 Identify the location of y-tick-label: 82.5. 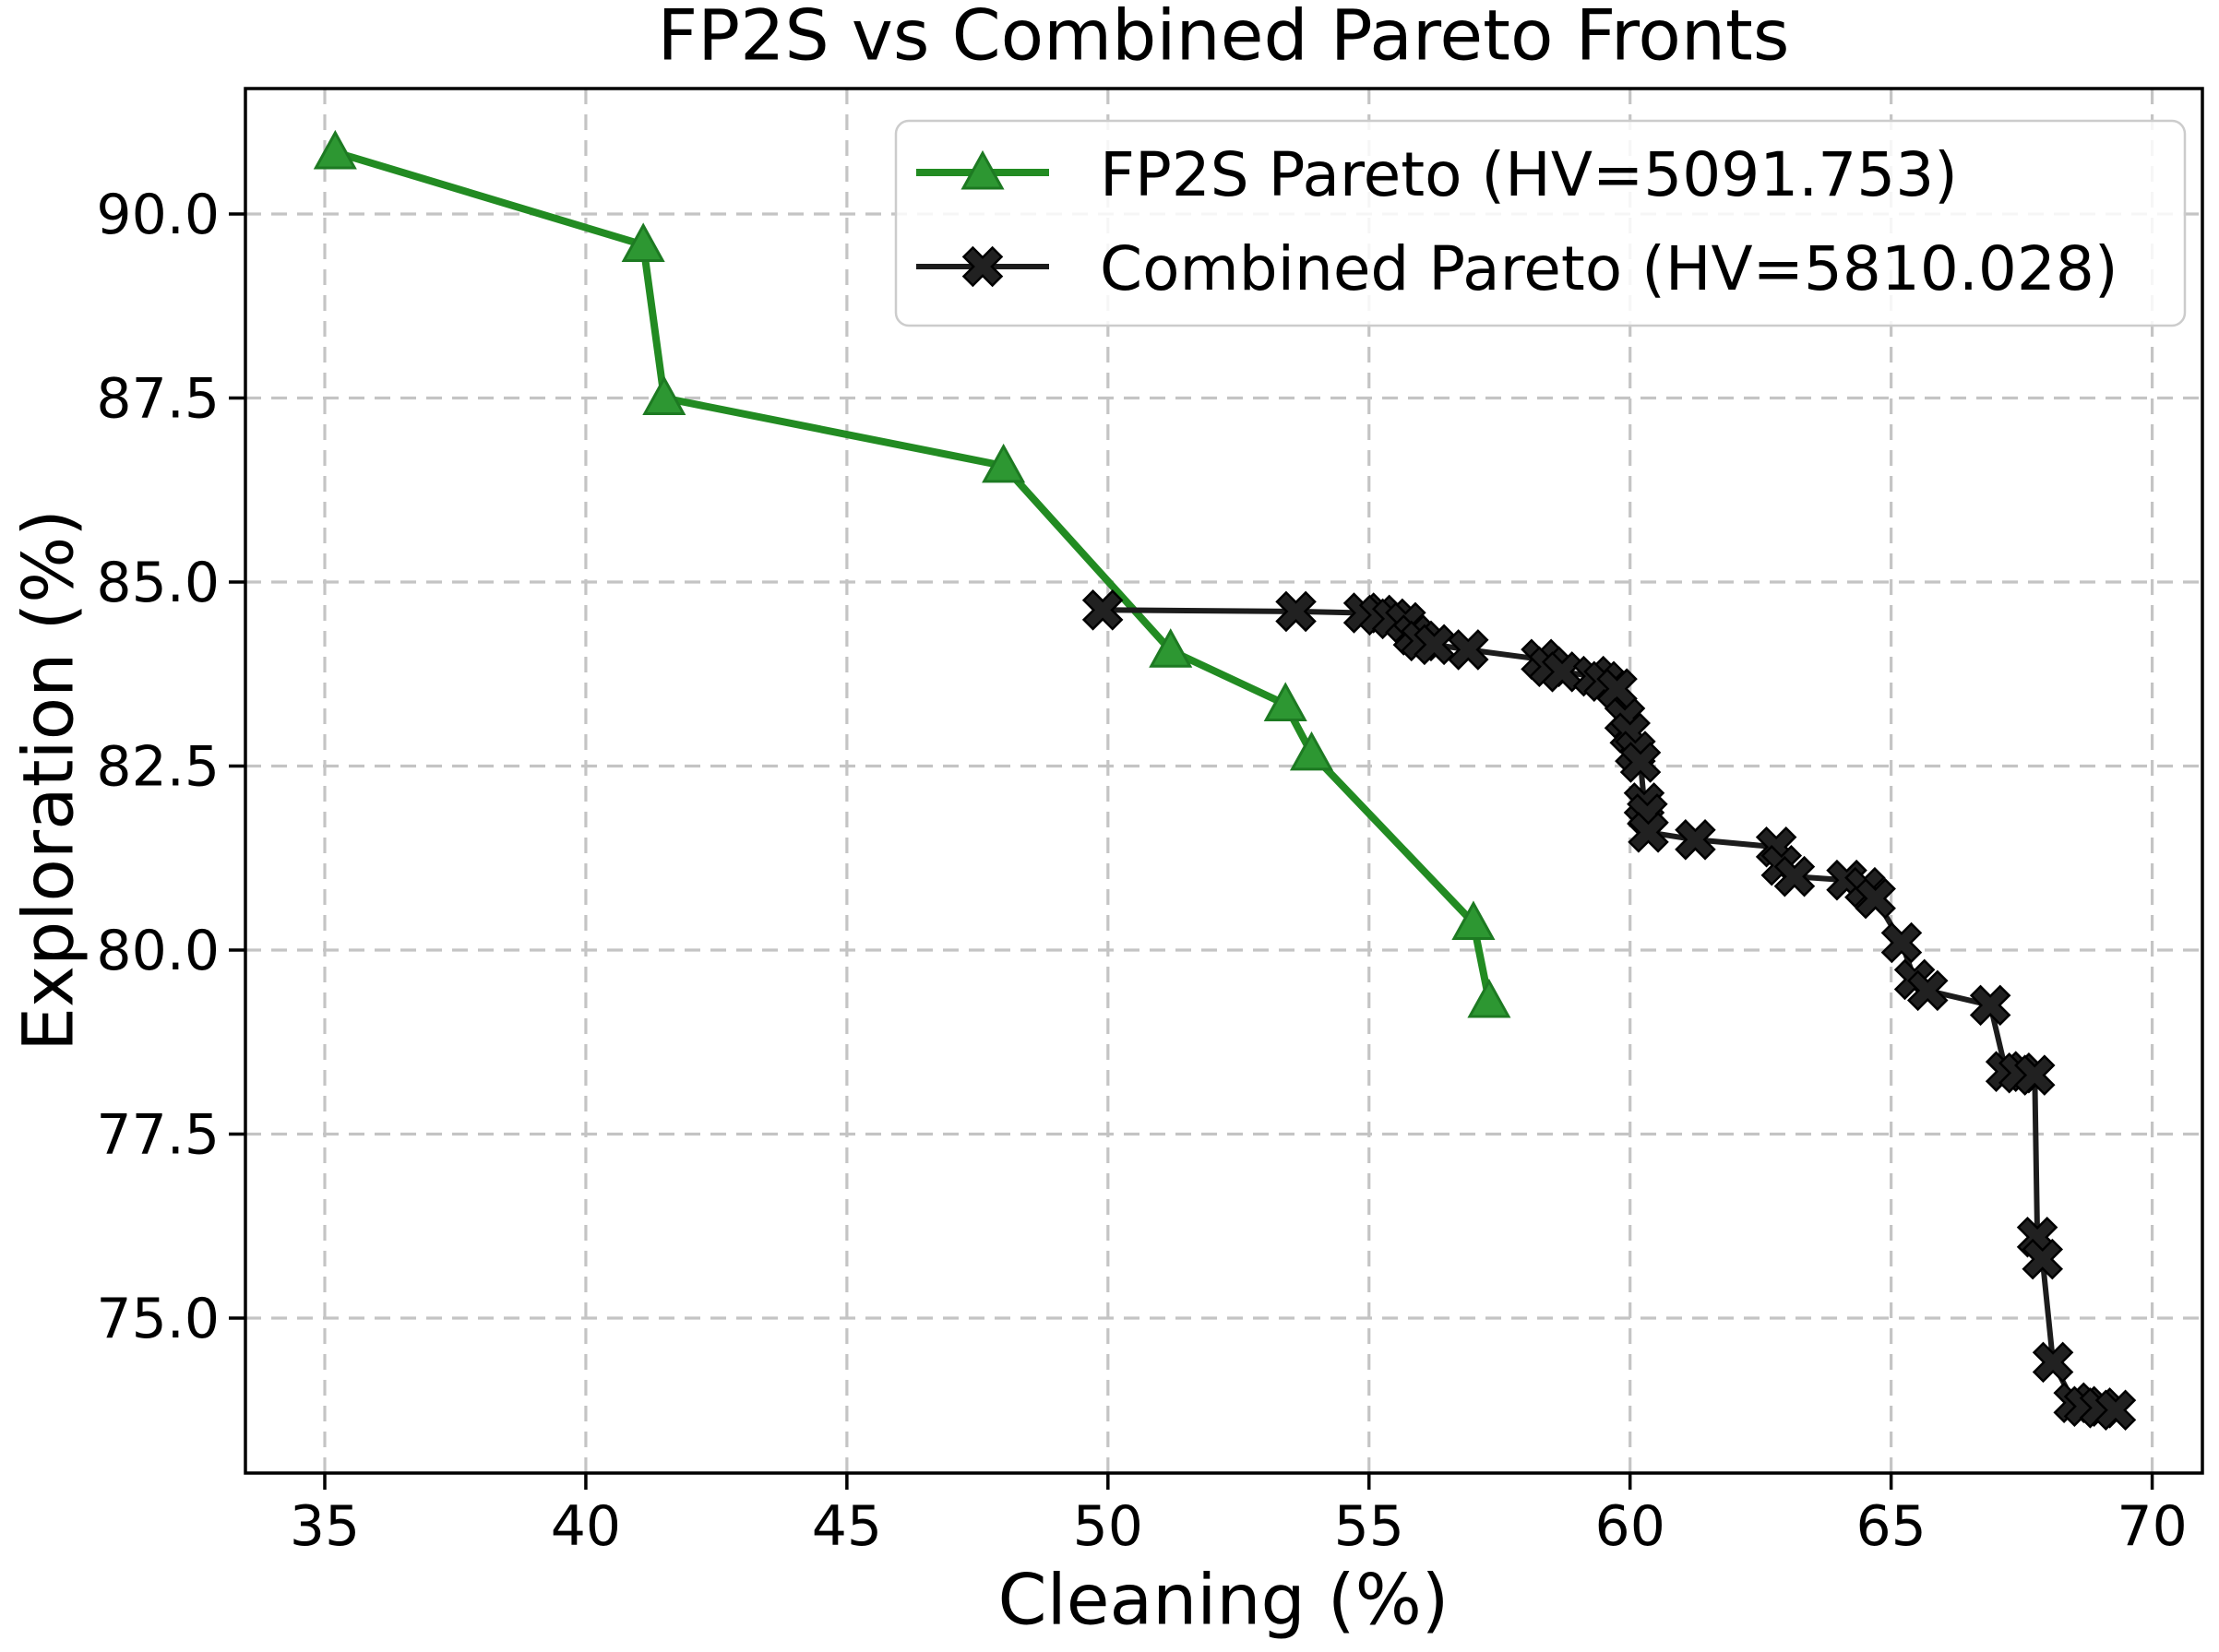
(158, 767).